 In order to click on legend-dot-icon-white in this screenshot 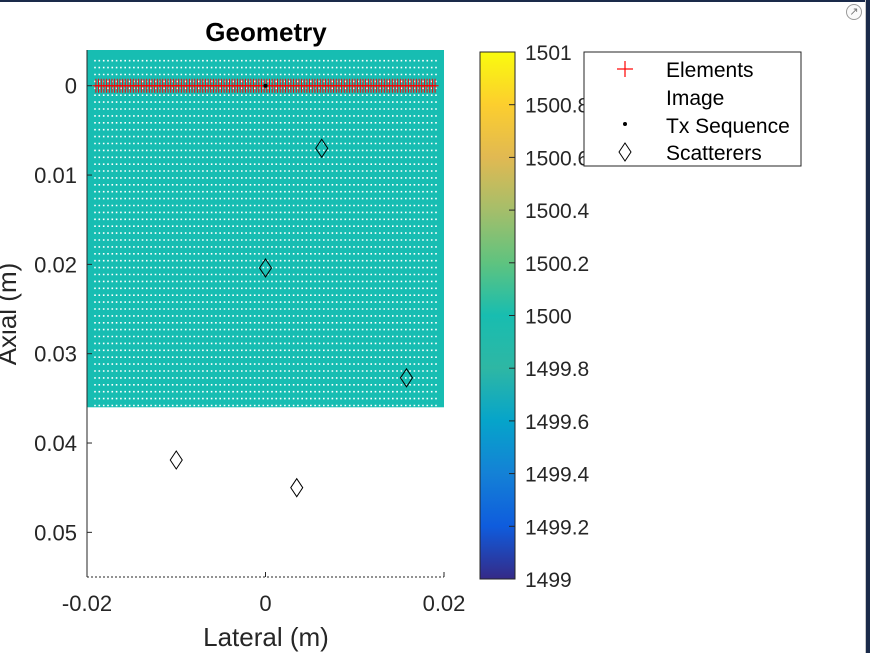, I will do `click(625, 97)`.